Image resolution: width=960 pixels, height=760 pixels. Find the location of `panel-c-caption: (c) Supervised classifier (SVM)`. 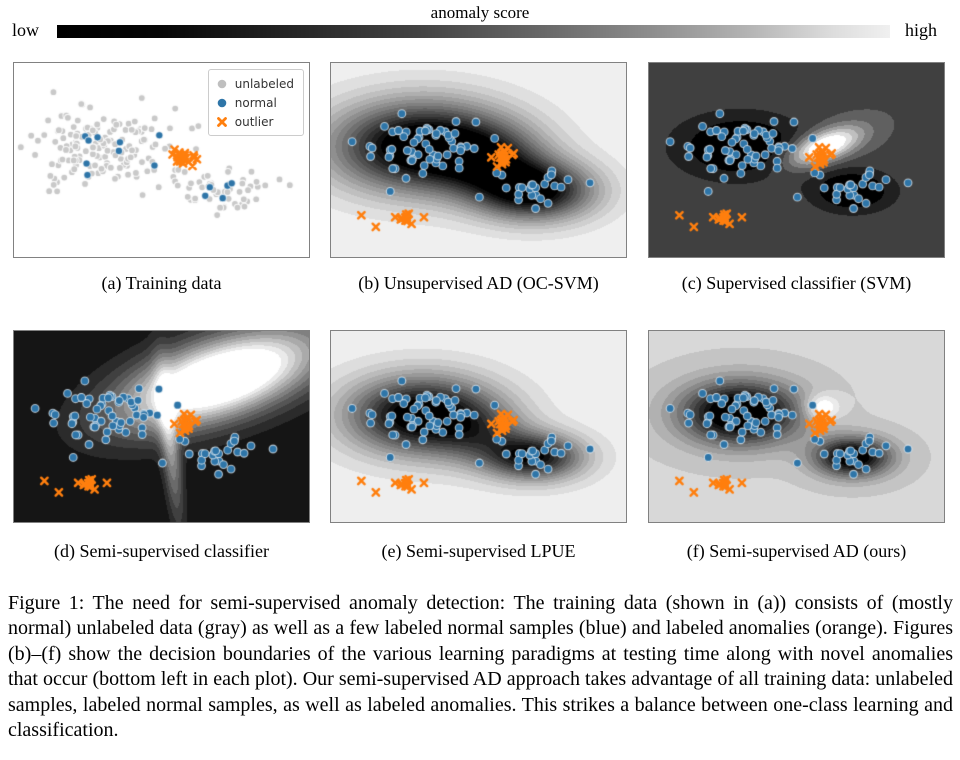

panel-c-caption: (c) Supervised classifier (SVM) is located at coordinates (796, 283).